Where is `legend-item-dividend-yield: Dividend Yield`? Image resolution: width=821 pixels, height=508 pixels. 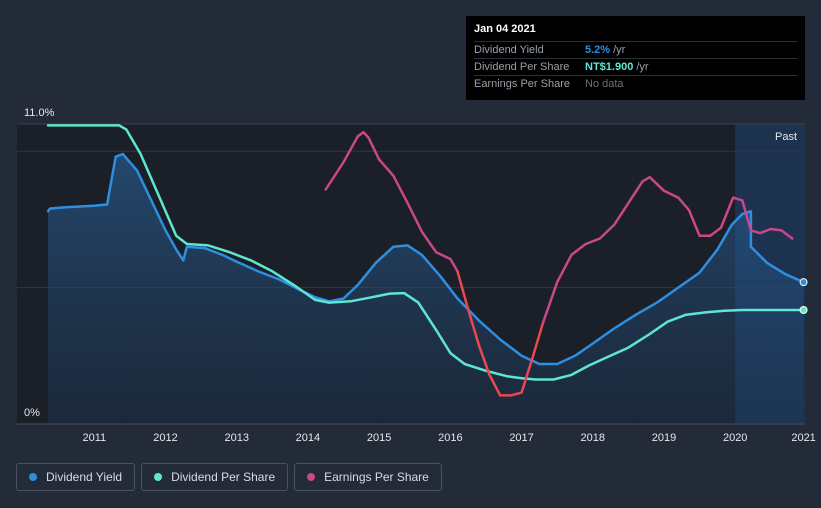 legend-item-dividend-yield: Dividend Yield is located at coordinates (76, 477).